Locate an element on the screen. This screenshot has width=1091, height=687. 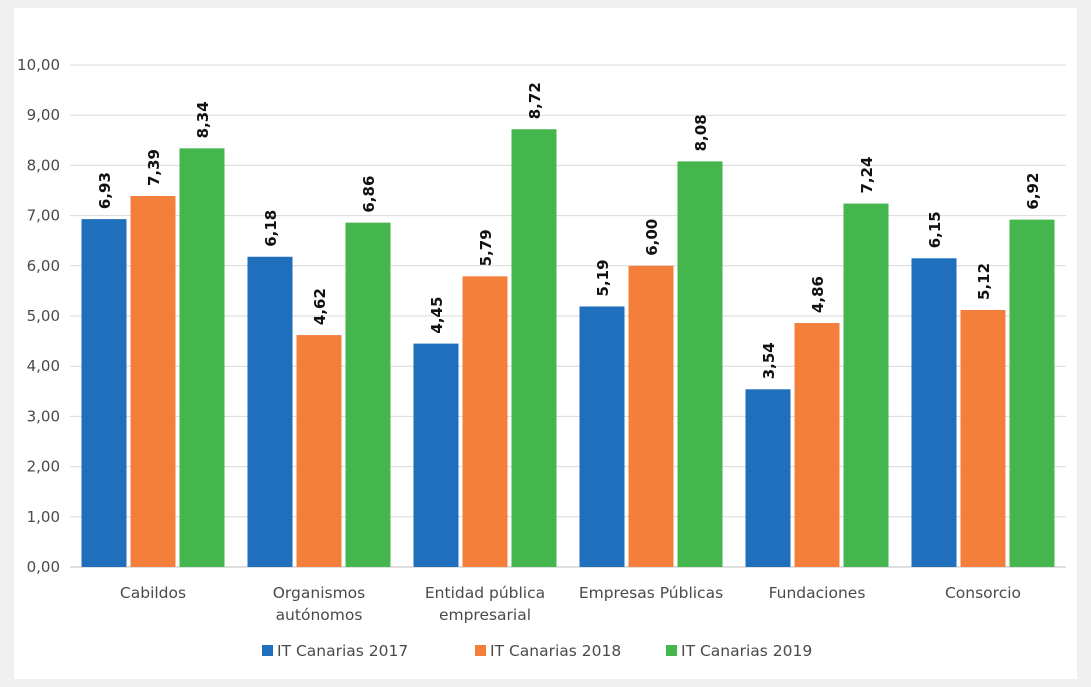
x-category-label: Consorcio is located at coordinates (983, 593).